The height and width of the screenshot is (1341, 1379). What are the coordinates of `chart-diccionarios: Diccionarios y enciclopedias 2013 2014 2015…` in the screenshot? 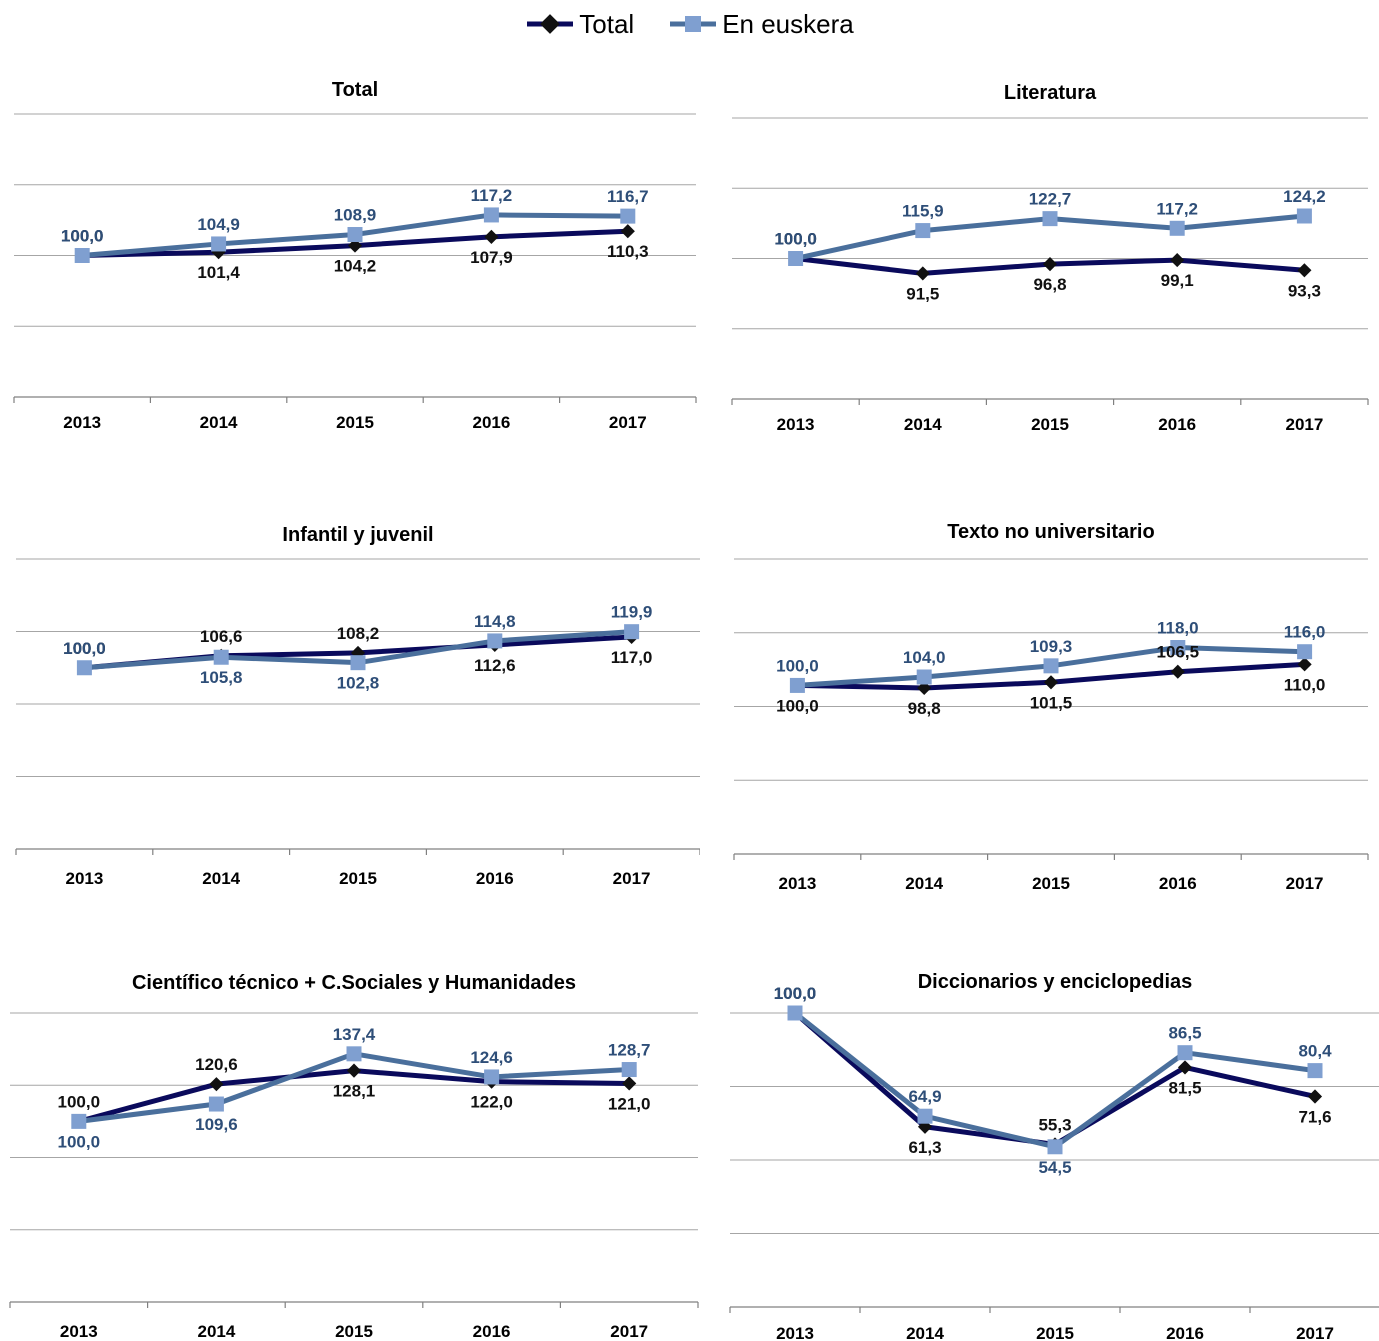 It's located at (1054, 1156).